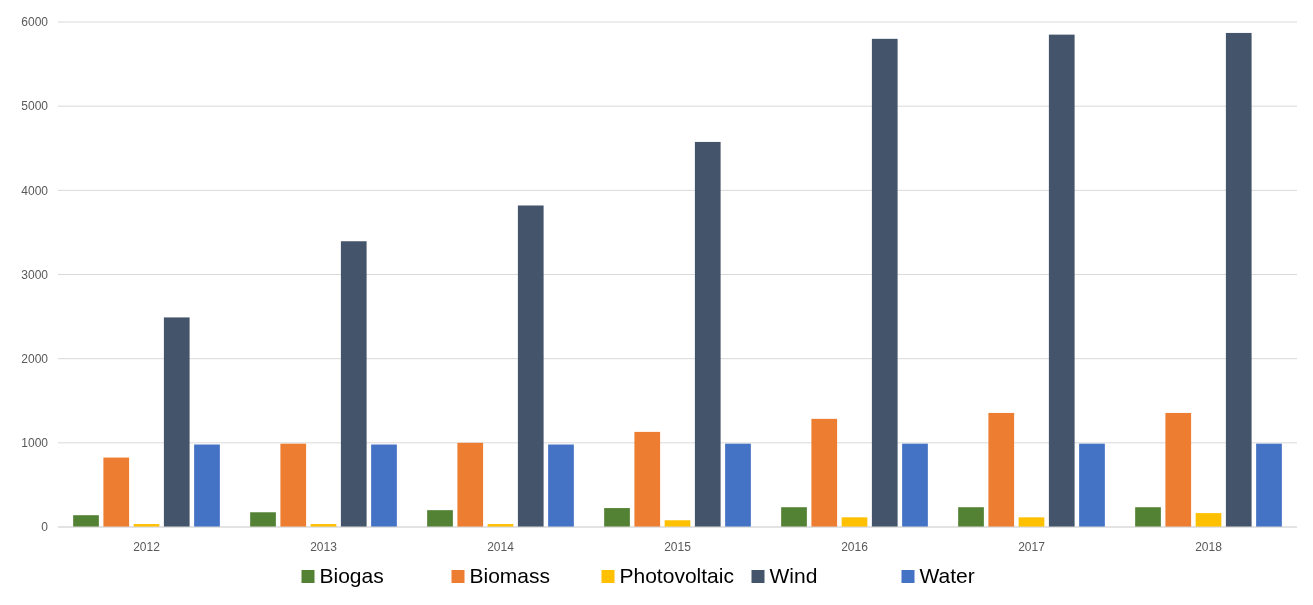 The width and height of the screenshot is (1313, 605). Describe the element at coordinates (501, 547) in the screenshot. I see `x-tick-label: 2014` at that location.